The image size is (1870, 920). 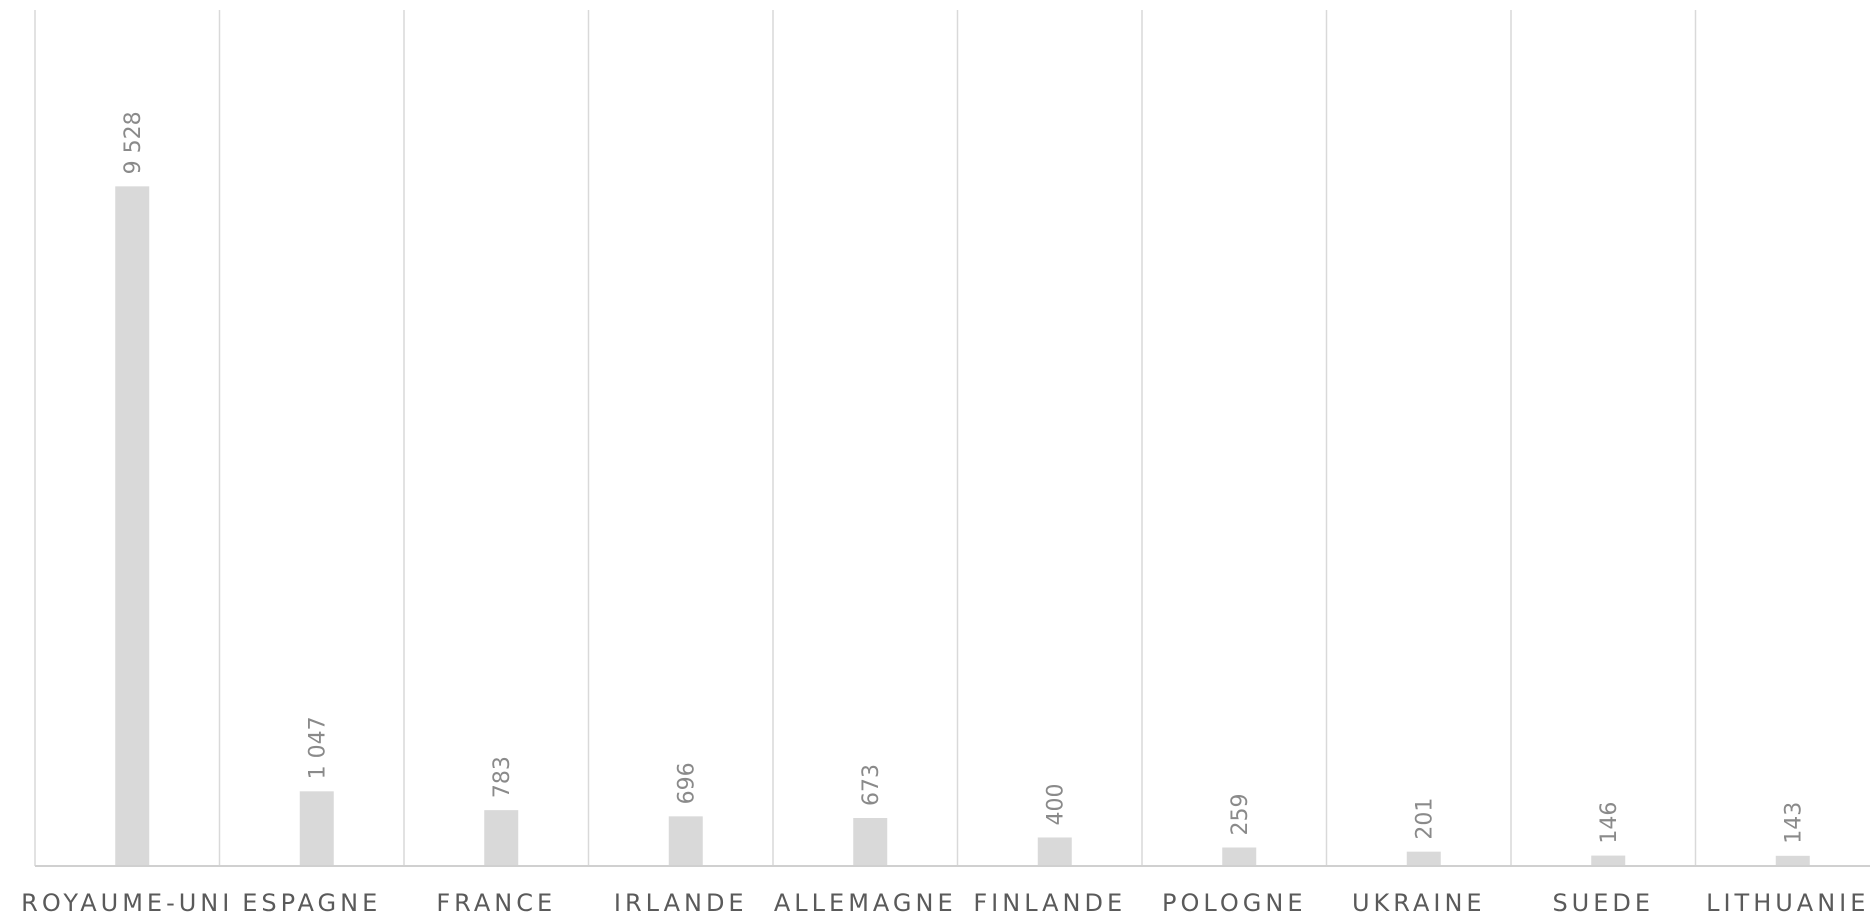 I want to click on value-label: 9 528, so click(x=133, y=142).